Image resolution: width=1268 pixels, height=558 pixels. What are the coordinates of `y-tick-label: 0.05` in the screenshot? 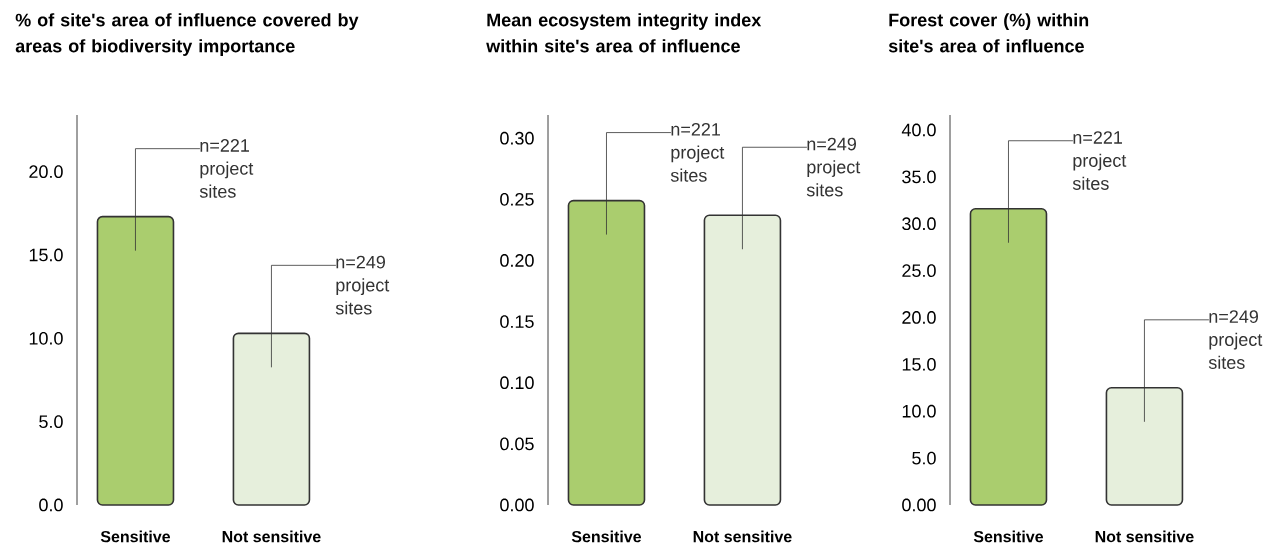 It's located at (517, 444).